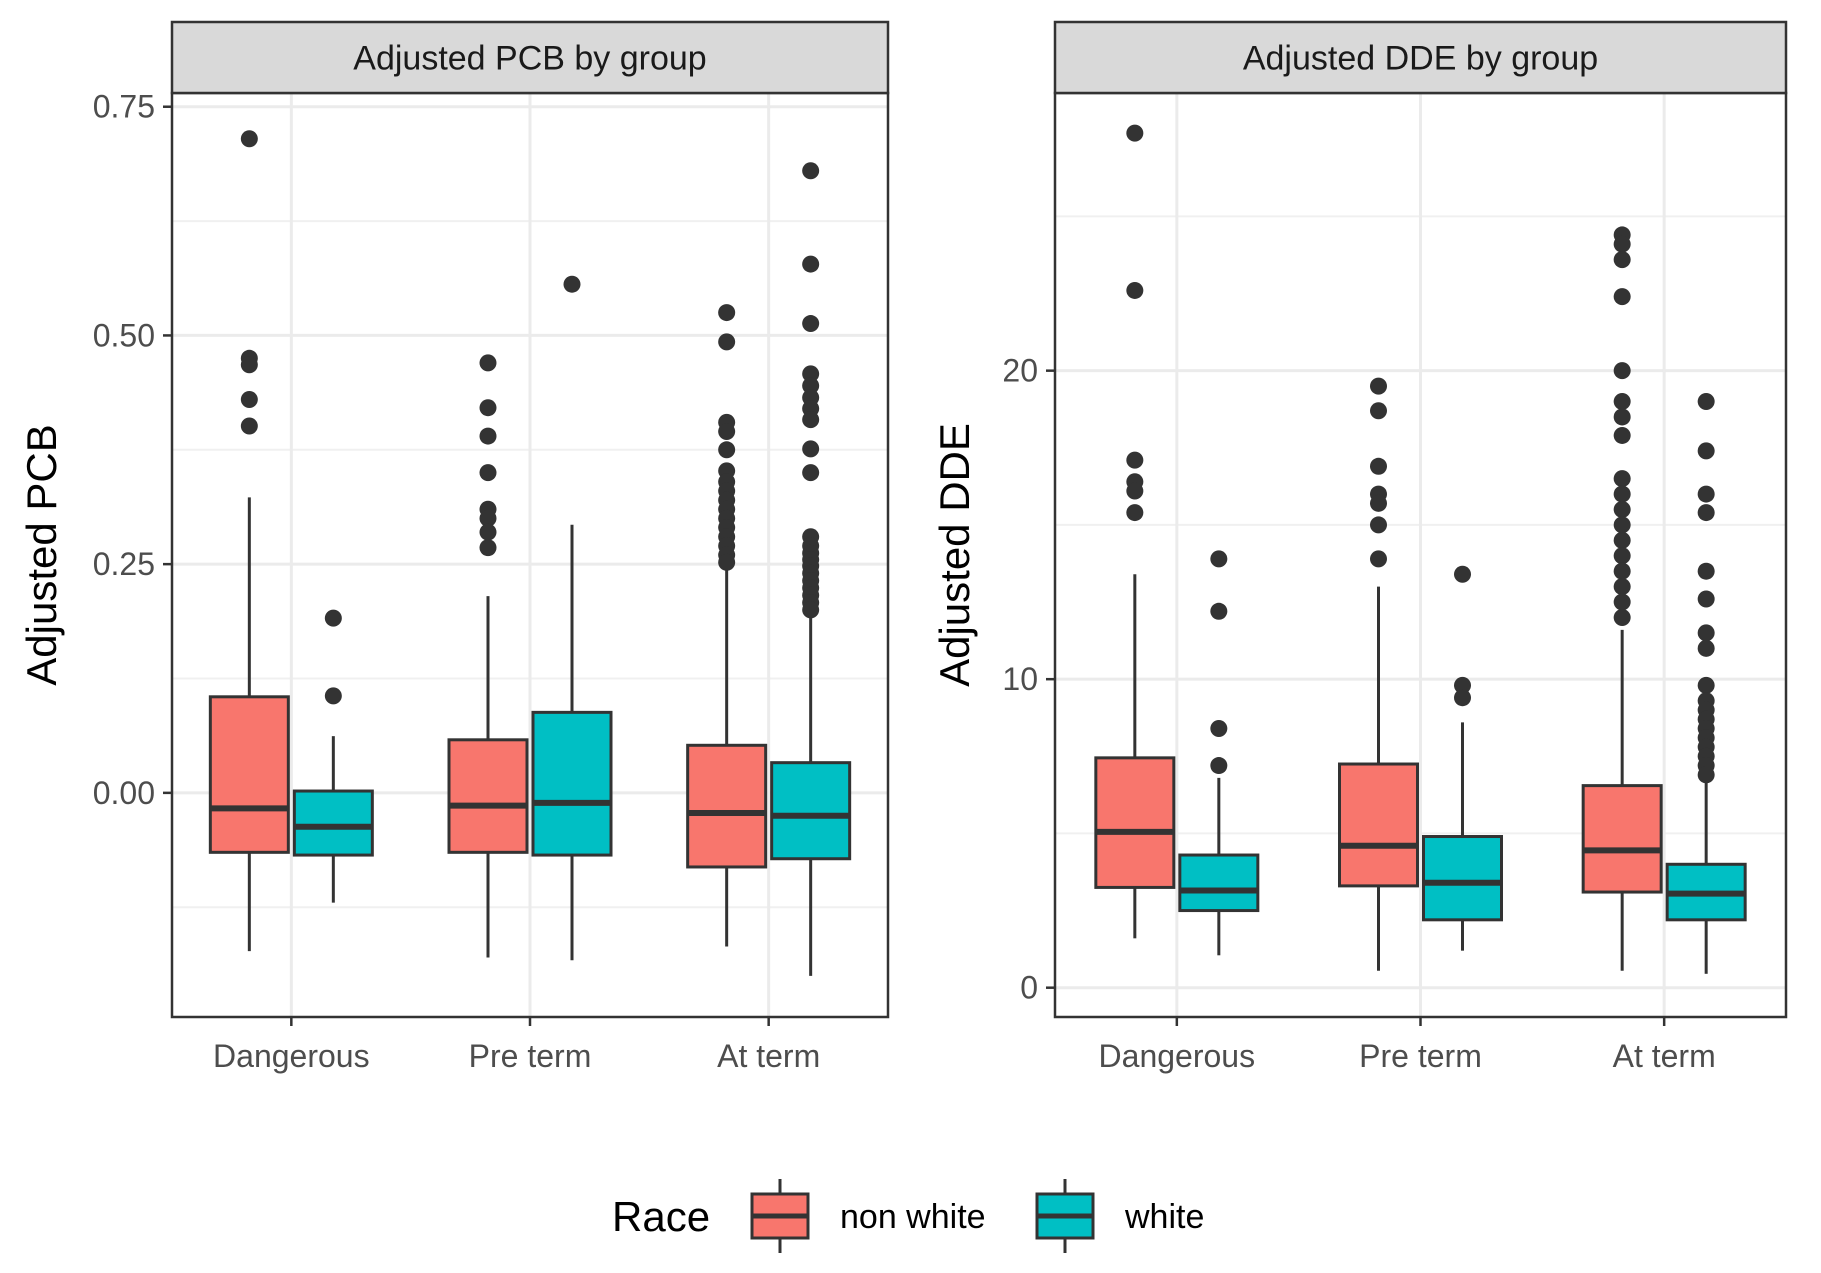 The image size is (1821, 1273). Describe the element at coordinates (913, 1217) in the screenshot. I see `legend-label: non white` at that location.